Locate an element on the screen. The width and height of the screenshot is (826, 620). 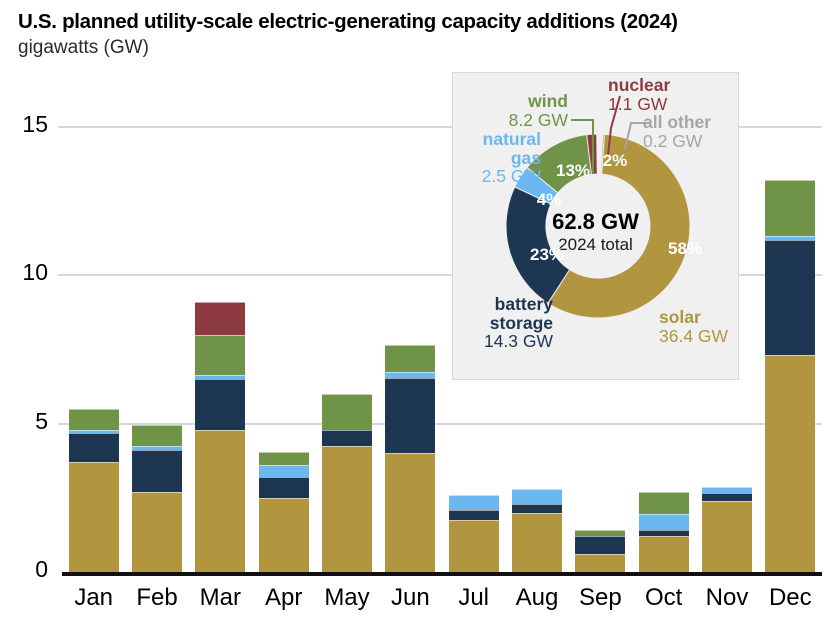
donut-percent-solar: 58% is located at coordinates (685, 248).